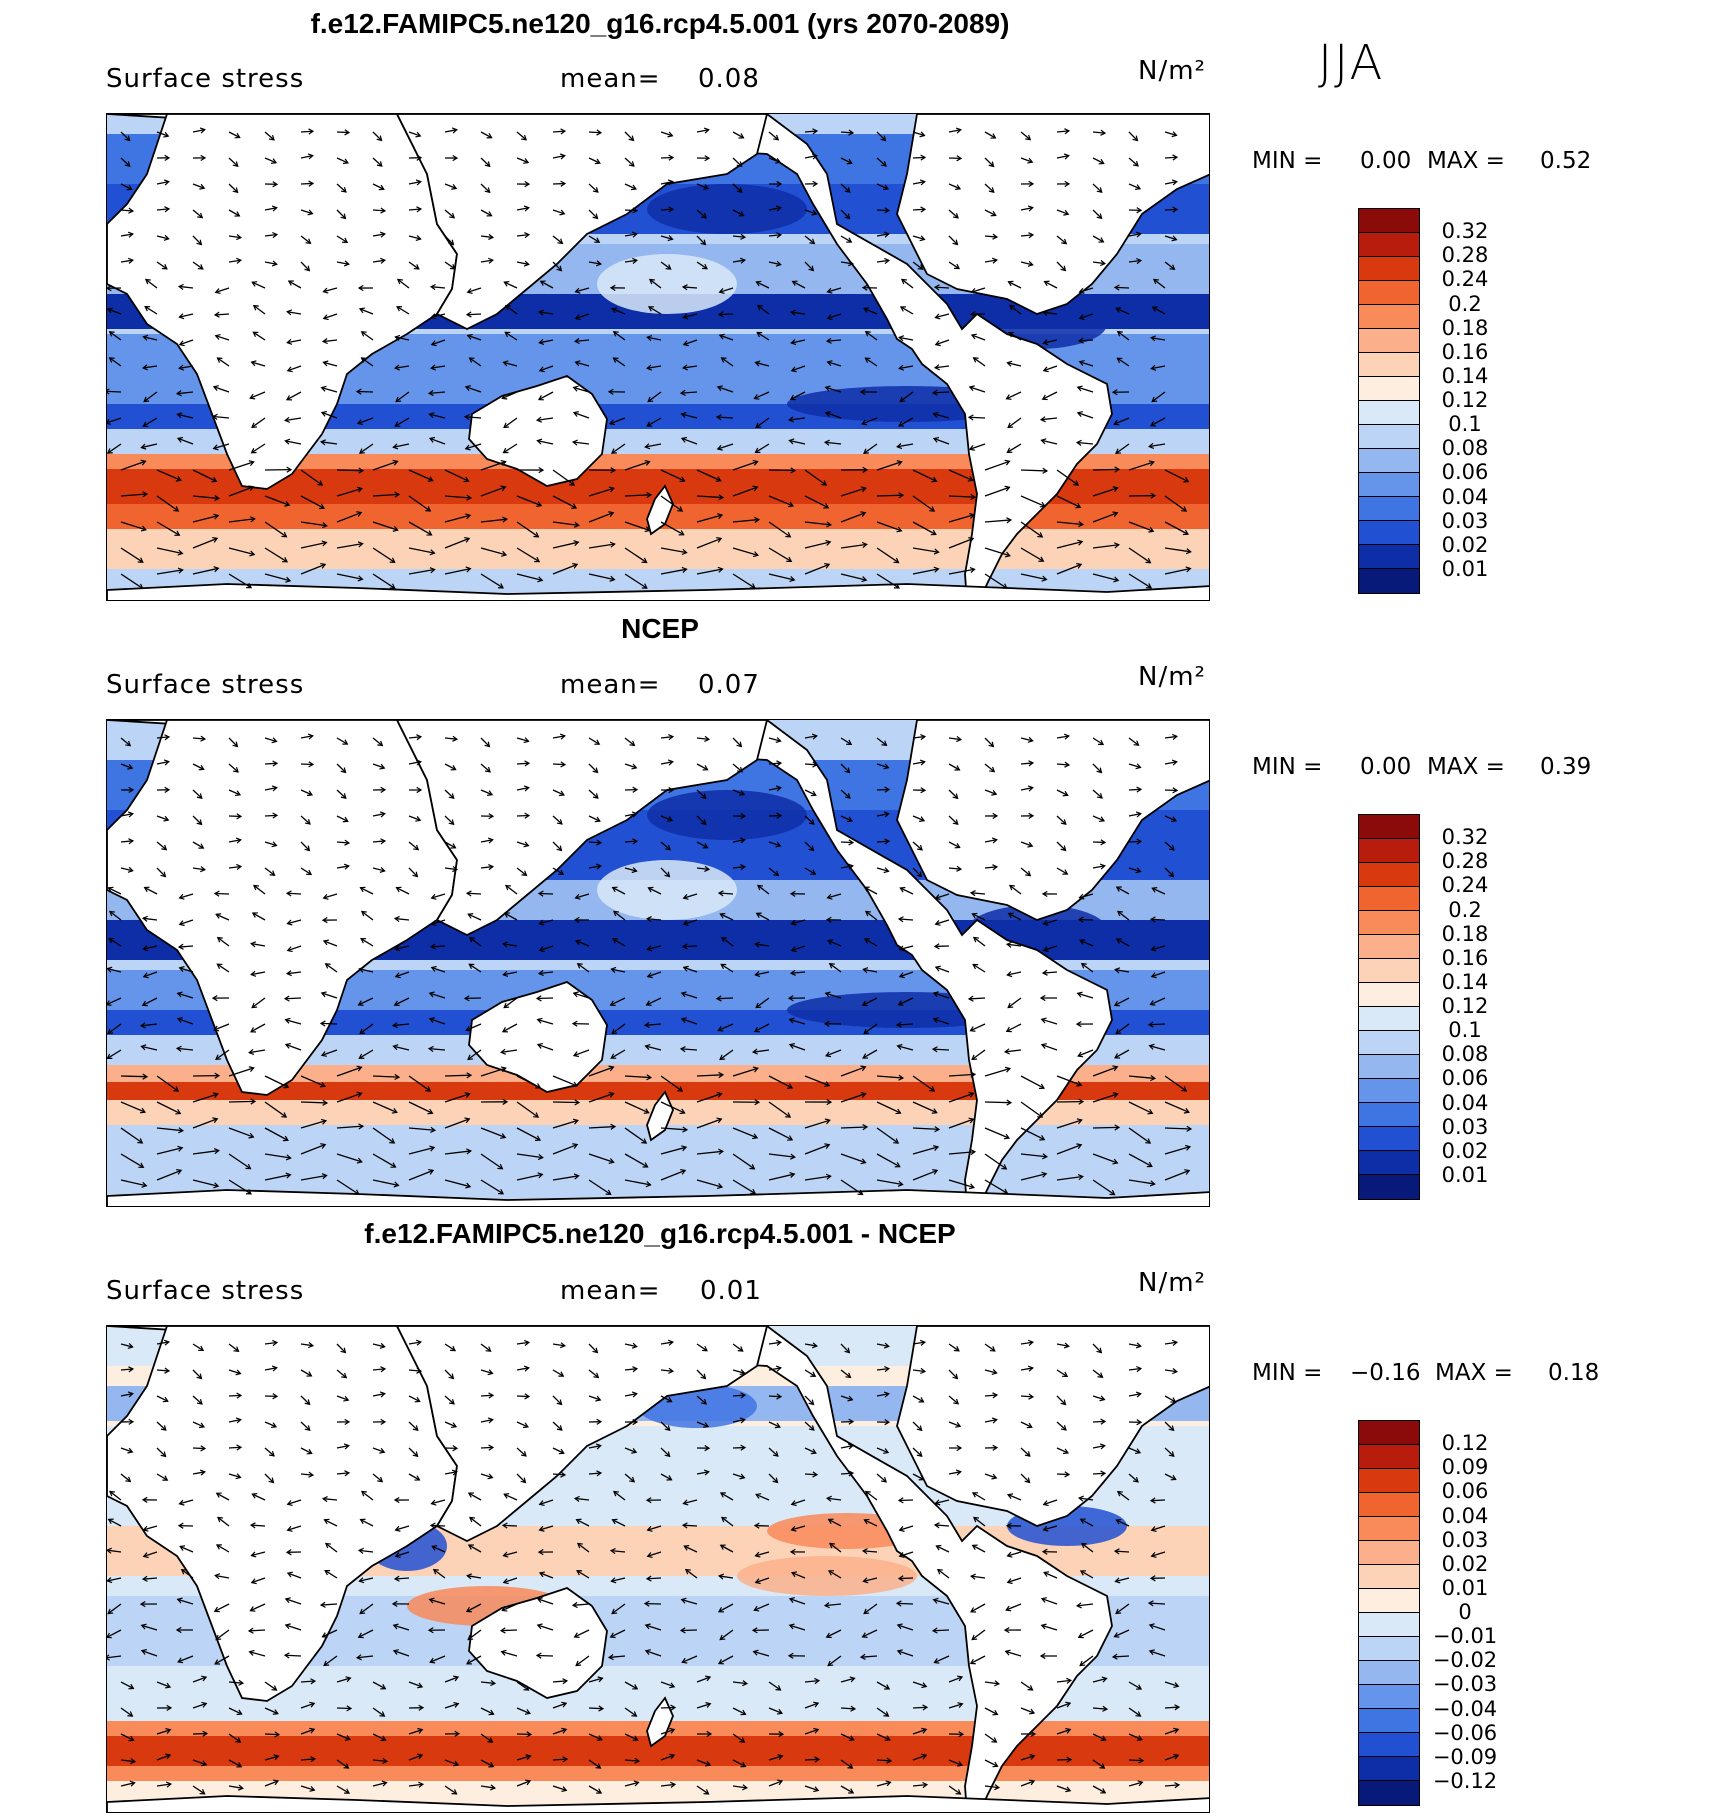 This screenshot has width=1710, height=1815. I want to click on panel-3-mean-value: 0.01, so click(731, 1291).